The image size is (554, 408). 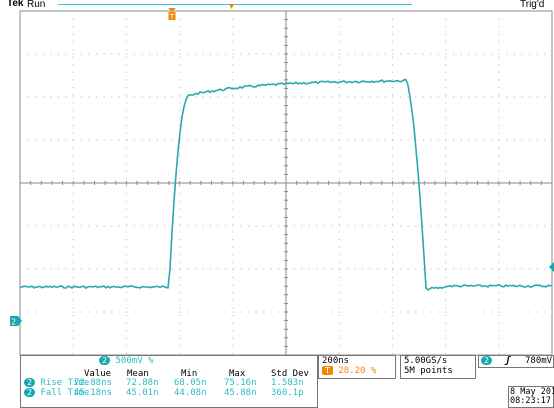 I want to click on trigger-level: 780mV, so click(x=539, y=361).